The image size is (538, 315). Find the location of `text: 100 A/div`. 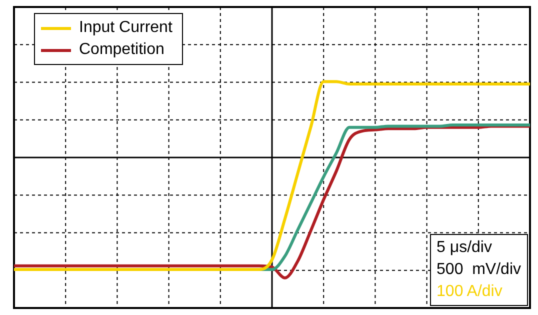

text: 100 A/div is located at coordinates (470, 292).